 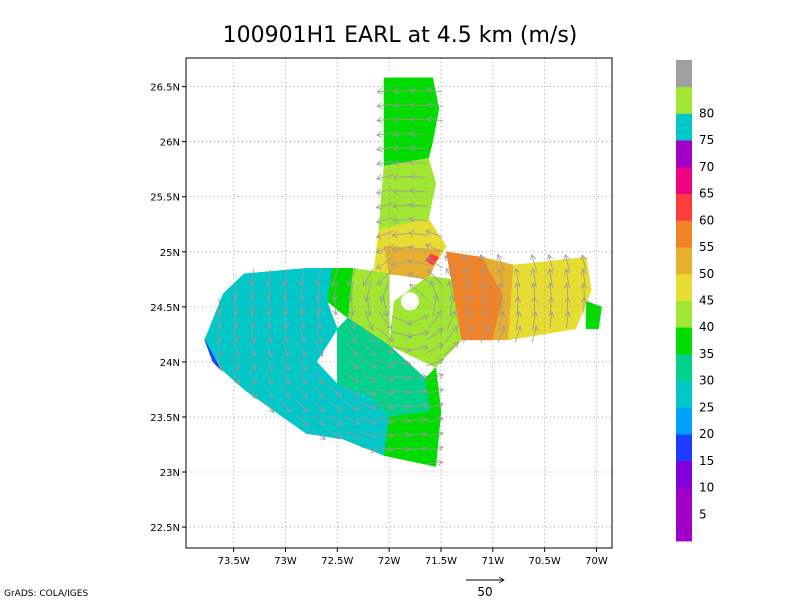 I want to click on y-axis-ticks: 22.5N 23N 23.5N 24N 24.5N 25N 25.5N 26N 26.5N, so click(x=168, y=308).